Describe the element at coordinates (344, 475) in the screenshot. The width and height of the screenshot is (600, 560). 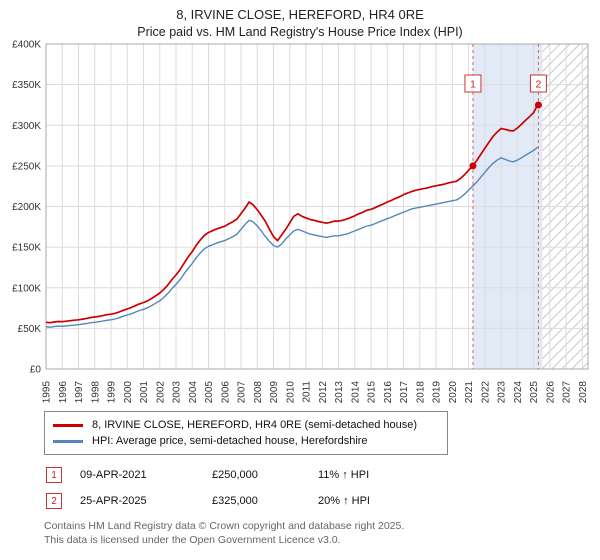
I see `sale-1-hpi-delta: 11% ↑ HPI` at that location.